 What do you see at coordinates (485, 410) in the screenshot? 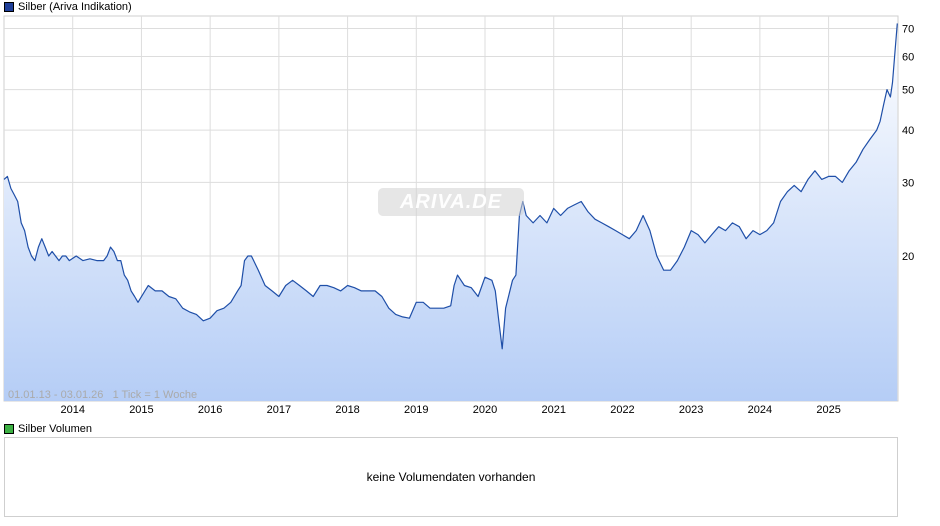
I see `x-tick-label: 2020` at bounding box center [485, 410].